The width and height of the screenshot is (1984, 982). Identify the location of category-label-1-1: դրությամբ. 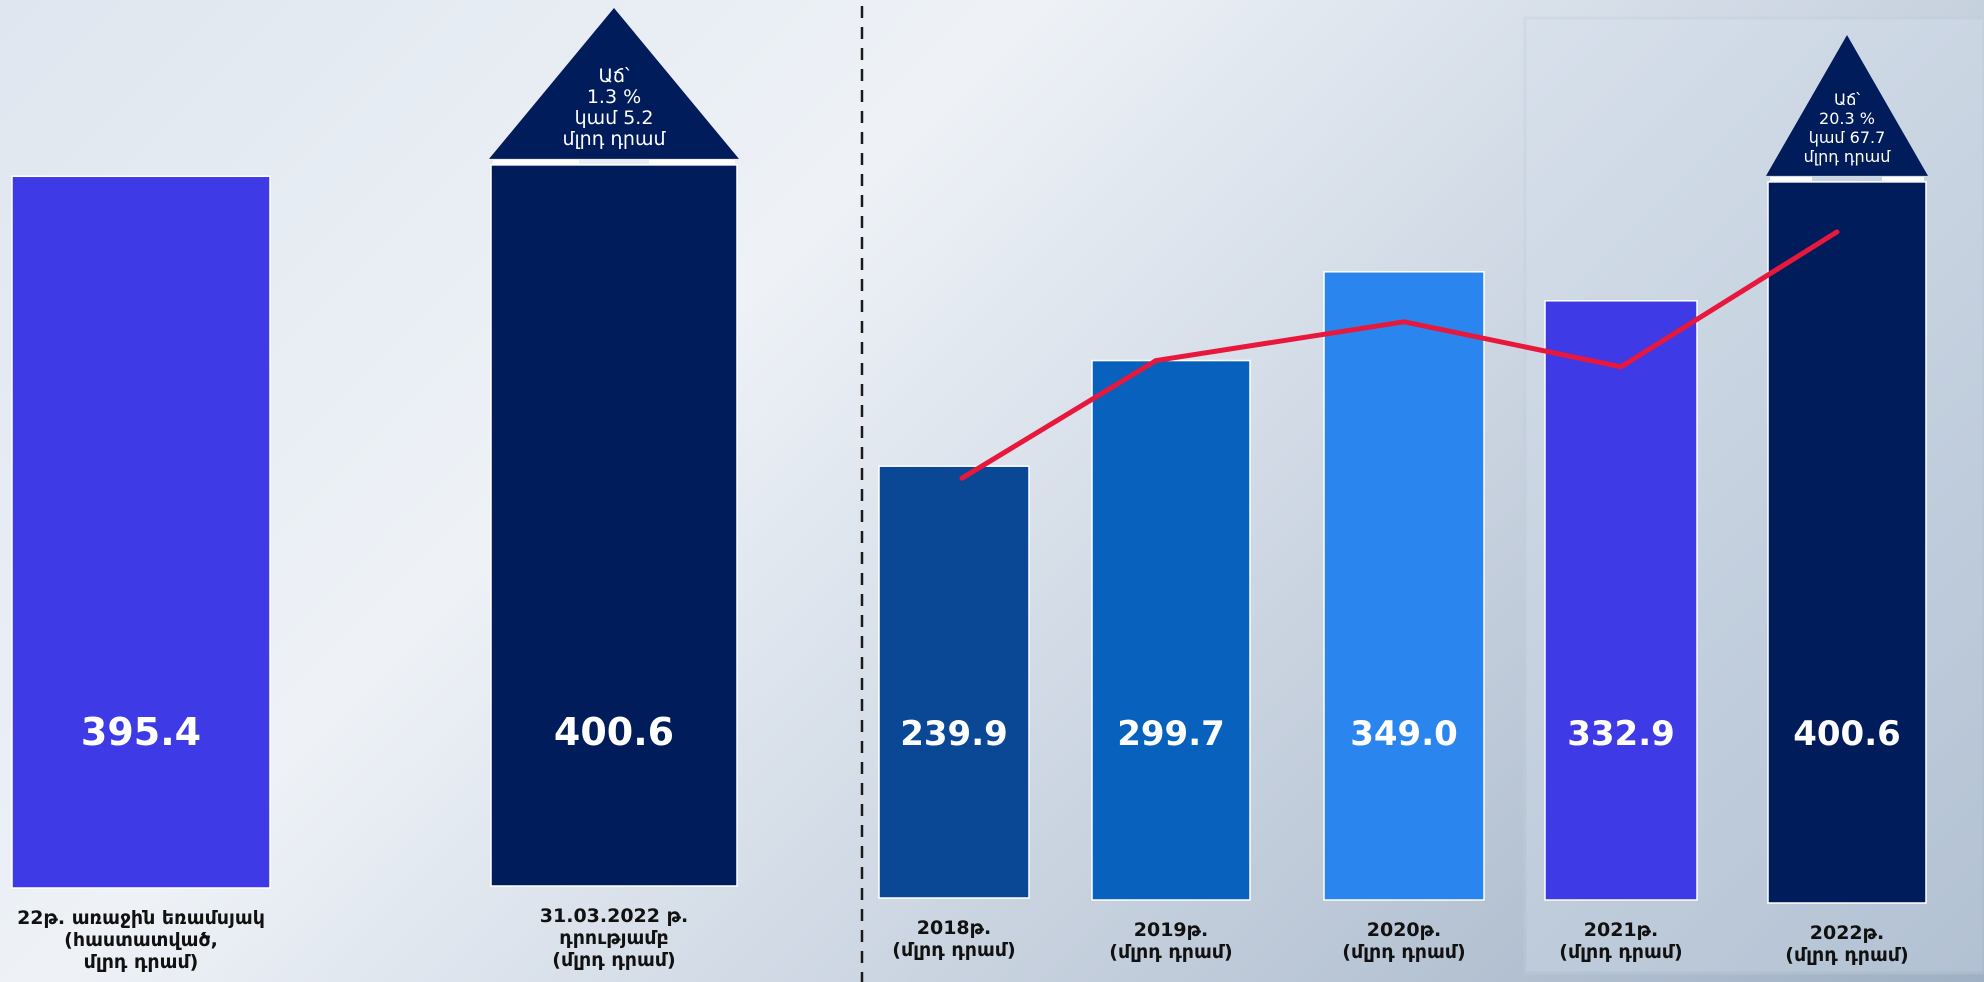
(613, 938).